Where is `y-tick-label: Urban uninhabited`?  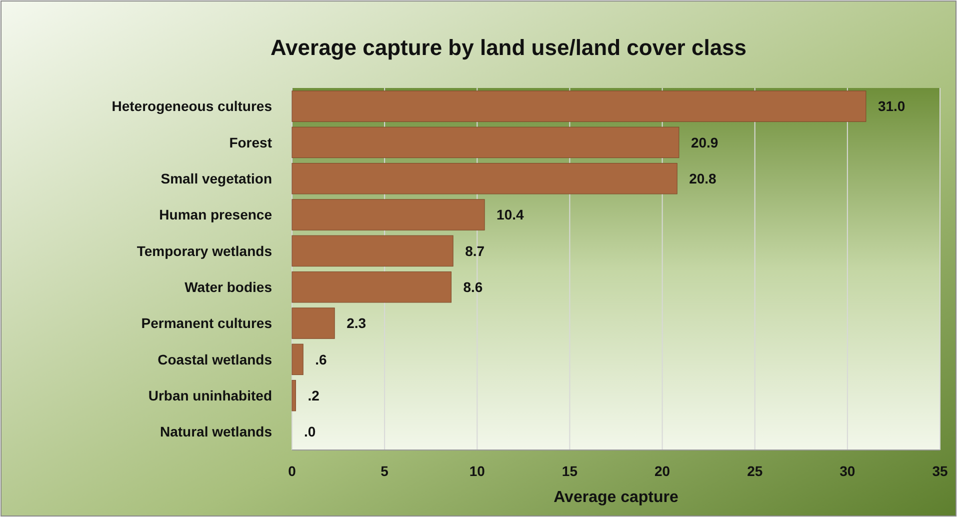
y-tick-label: Urban uninhabited is located at coordinates (210, 395).